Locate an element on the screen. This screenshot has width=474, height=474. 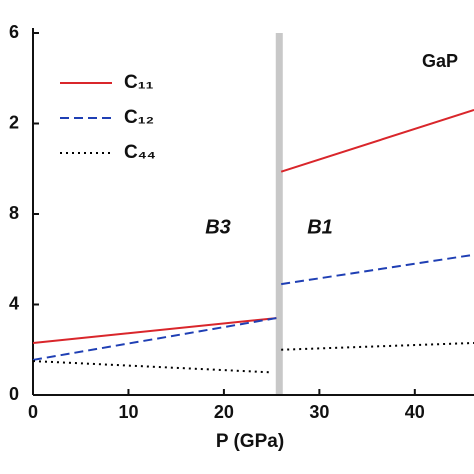
legend-label: C₁₁ is located at coordinates (139, 82).